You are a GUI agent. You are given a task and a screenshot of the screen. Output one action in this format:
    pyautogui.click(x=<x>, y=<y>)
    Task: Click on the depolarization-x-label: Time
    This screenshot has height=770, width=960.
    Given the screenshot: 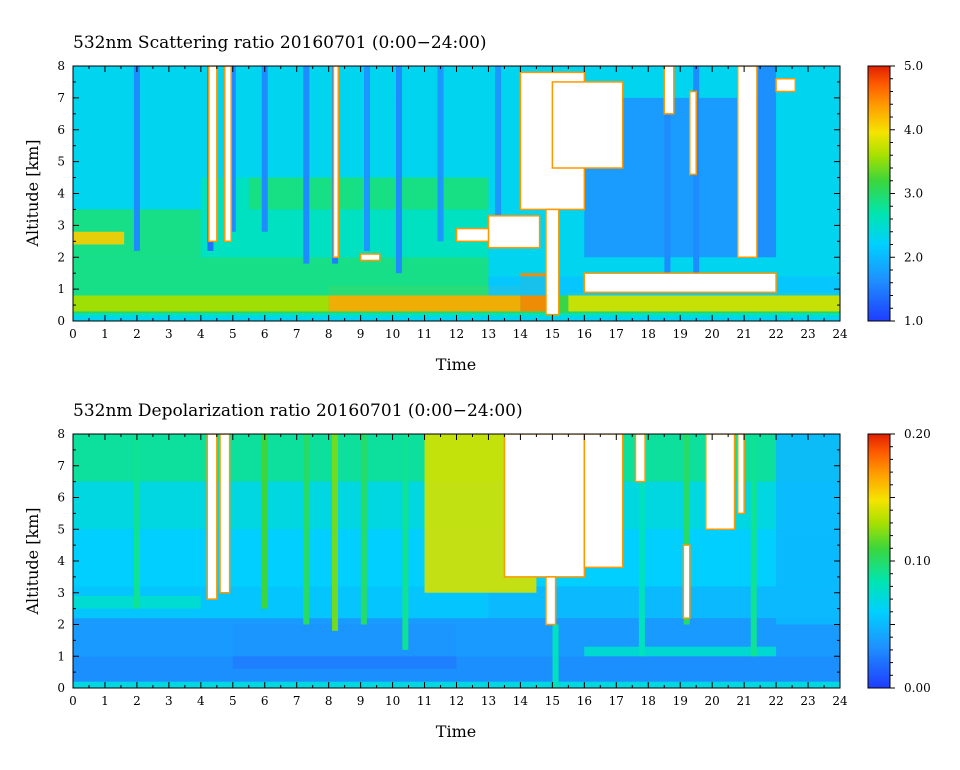 What is the action you would take?
    pyautogui.click(x=456, y=731)
    